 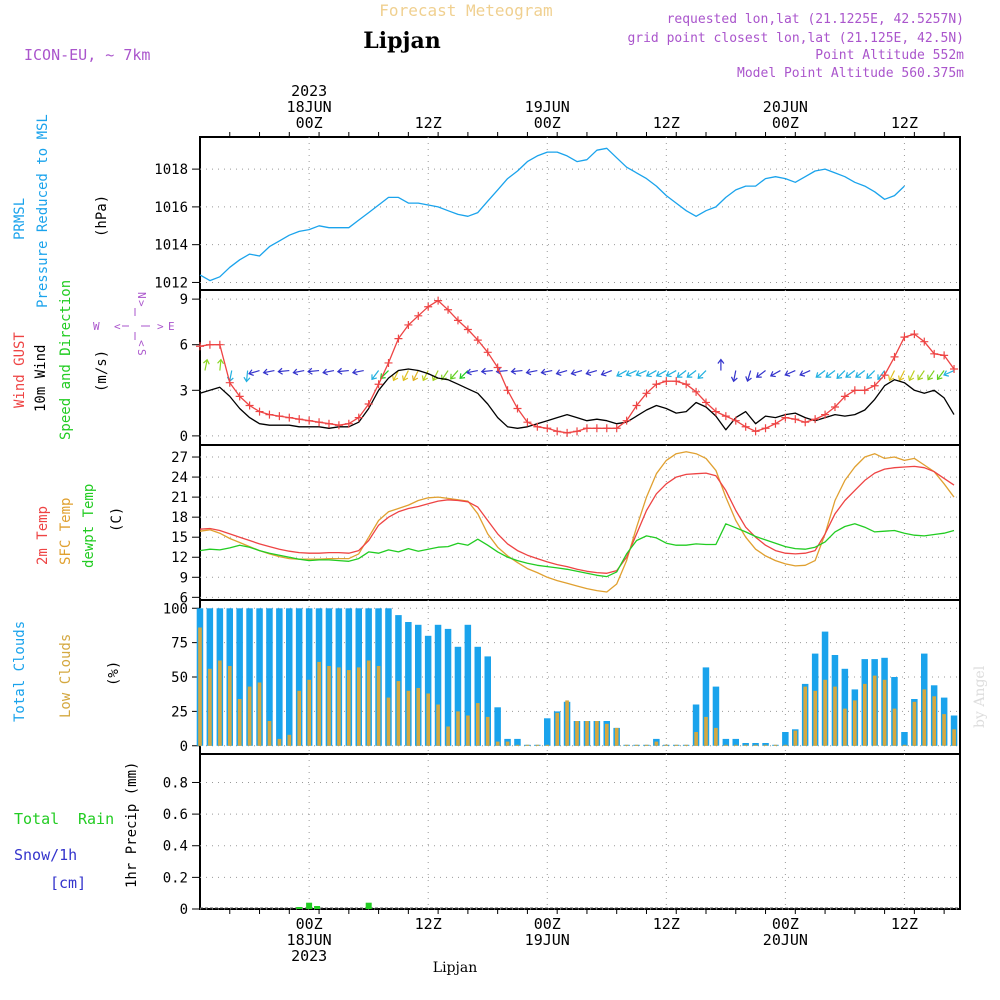 What do you see at coordinates (171, 208) in the screenshot?
I see `ytick-label-pressure: 1016` at bounding box center [171, 208].